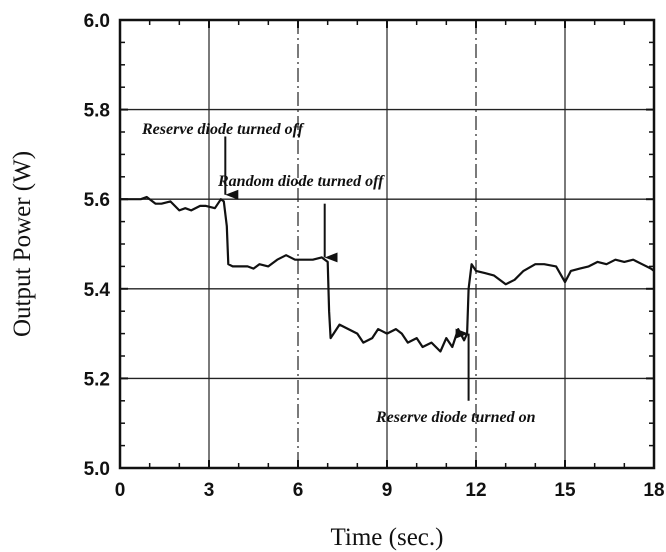 The height and width of the screenshot is (552, 666). Describe the element at coordinates (97, 111) in the screenshot. I see `y-tick-label: 5.8` at that location.